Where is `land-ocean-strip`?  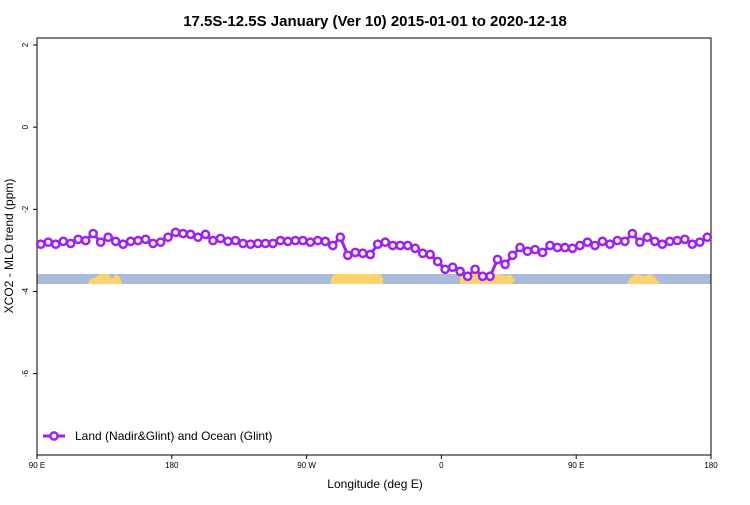 land-ocean-strip is located at coordinates (374, 279).